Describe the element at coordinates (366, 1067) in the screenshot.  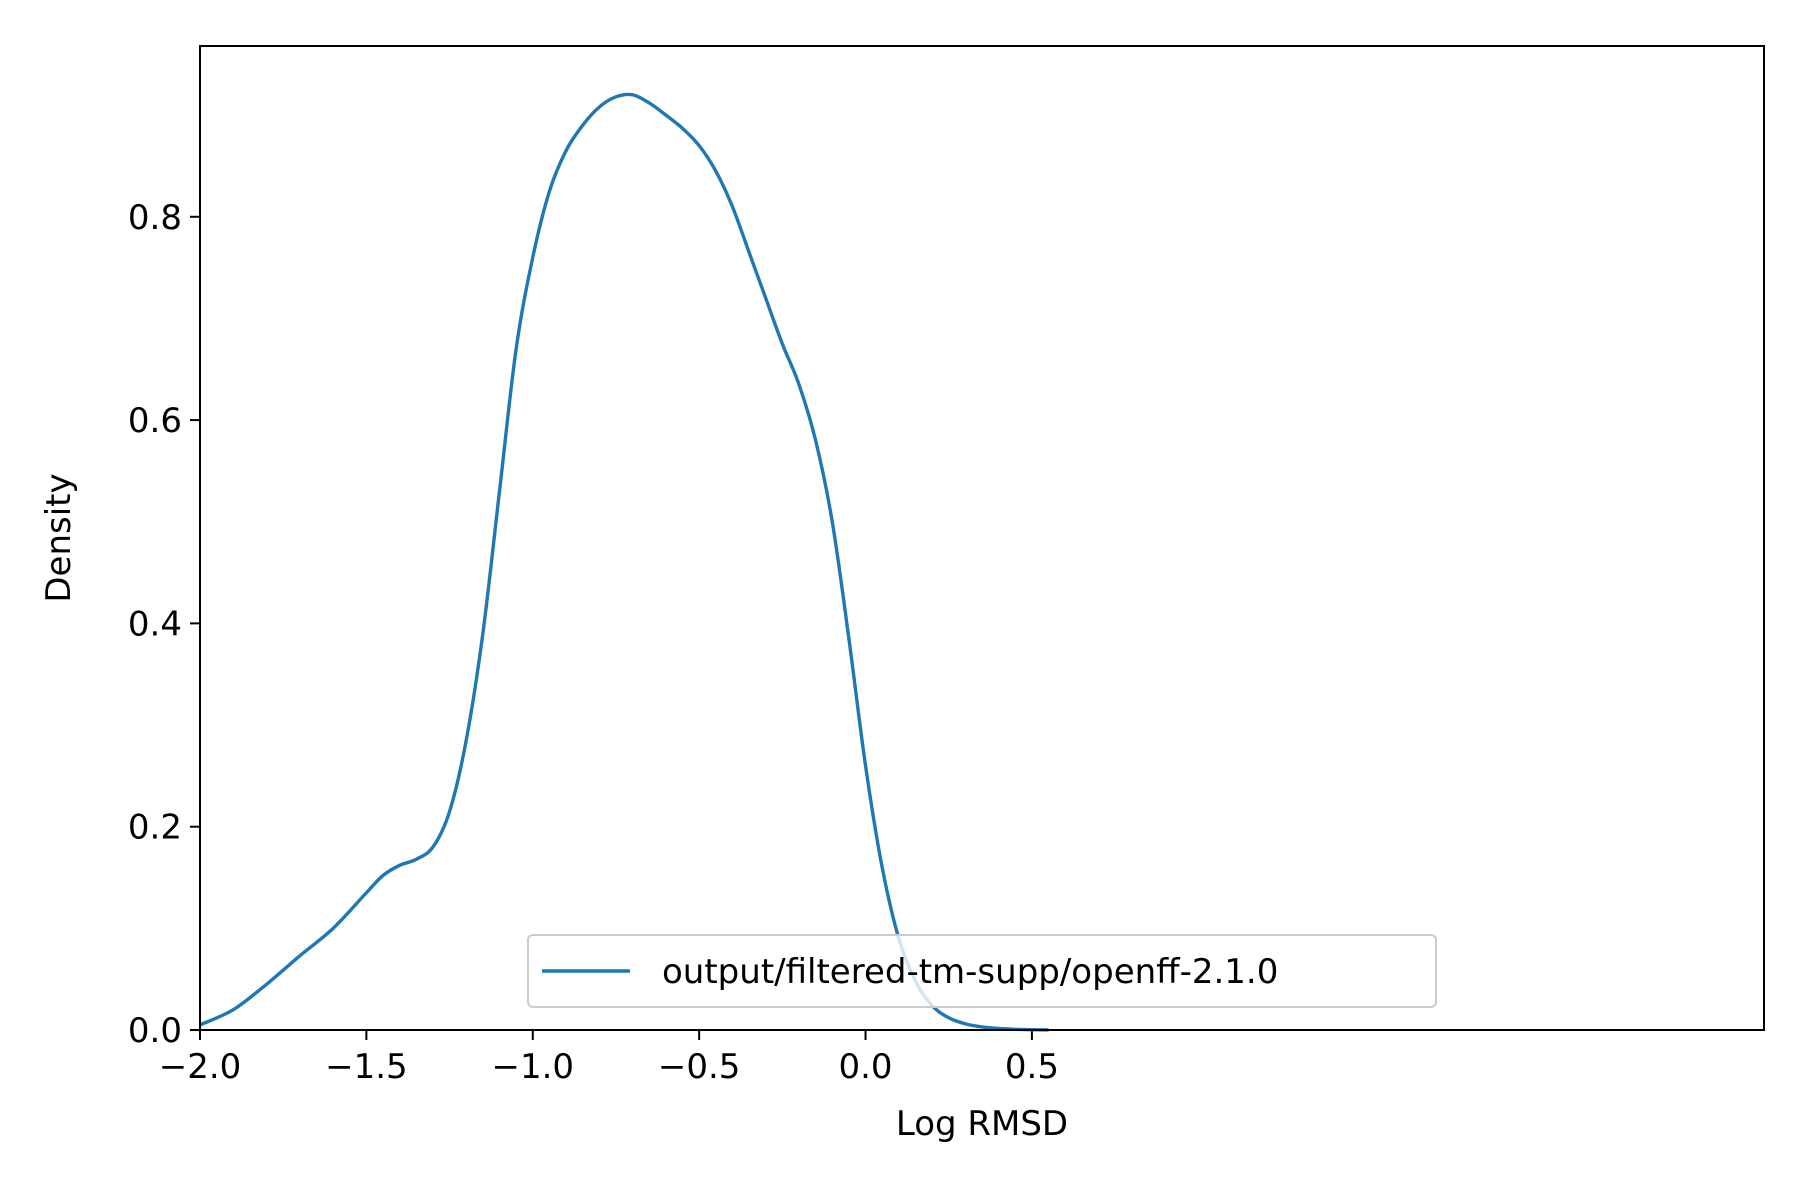
I see `x-tick-label: −1.5` at that location.